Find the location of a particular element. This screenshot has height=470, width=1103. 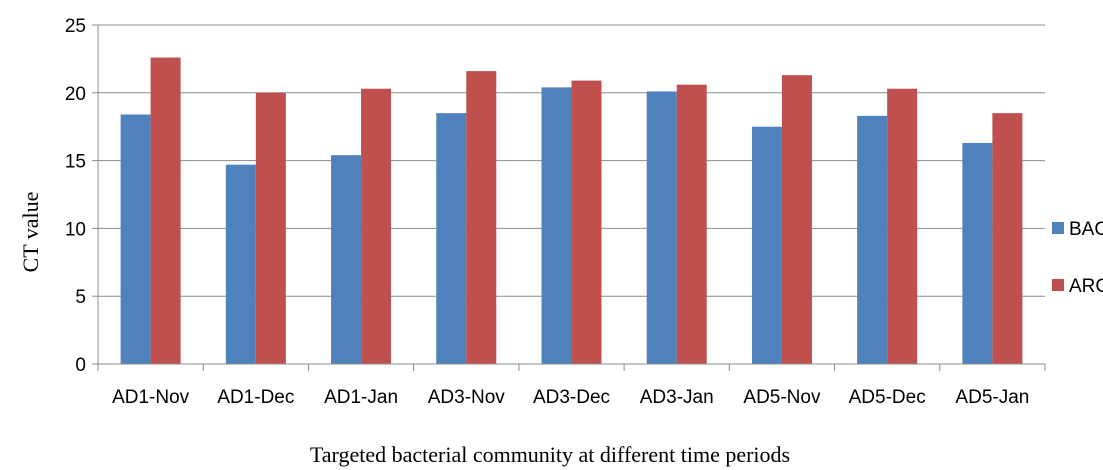

y-tick-label: 5 is located at coordinates (80, 297).